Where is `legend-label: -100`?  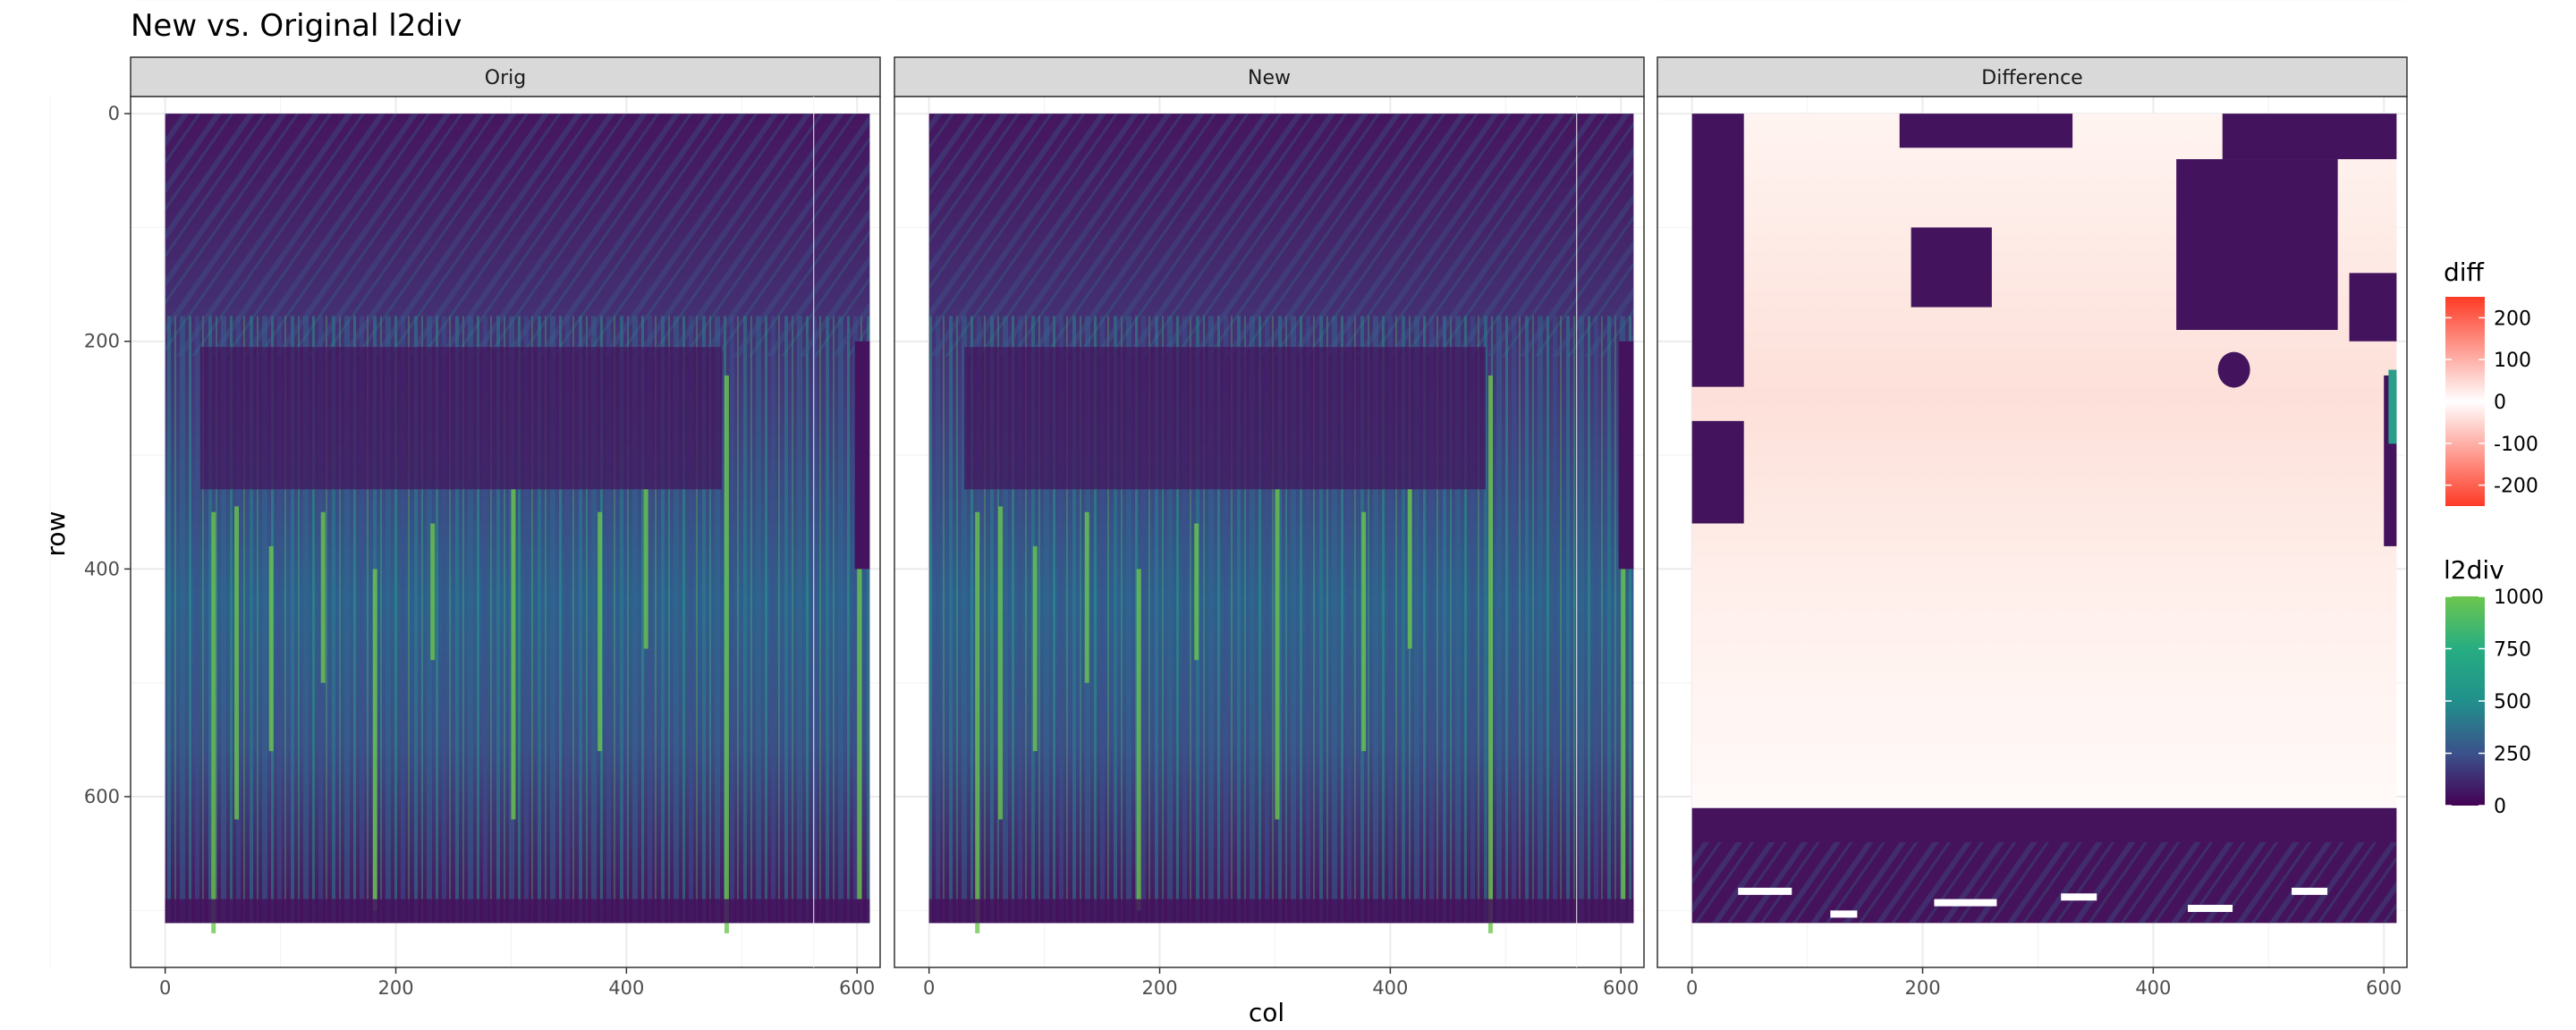
legend-label: -100 is located at coordinates (2516, 445).